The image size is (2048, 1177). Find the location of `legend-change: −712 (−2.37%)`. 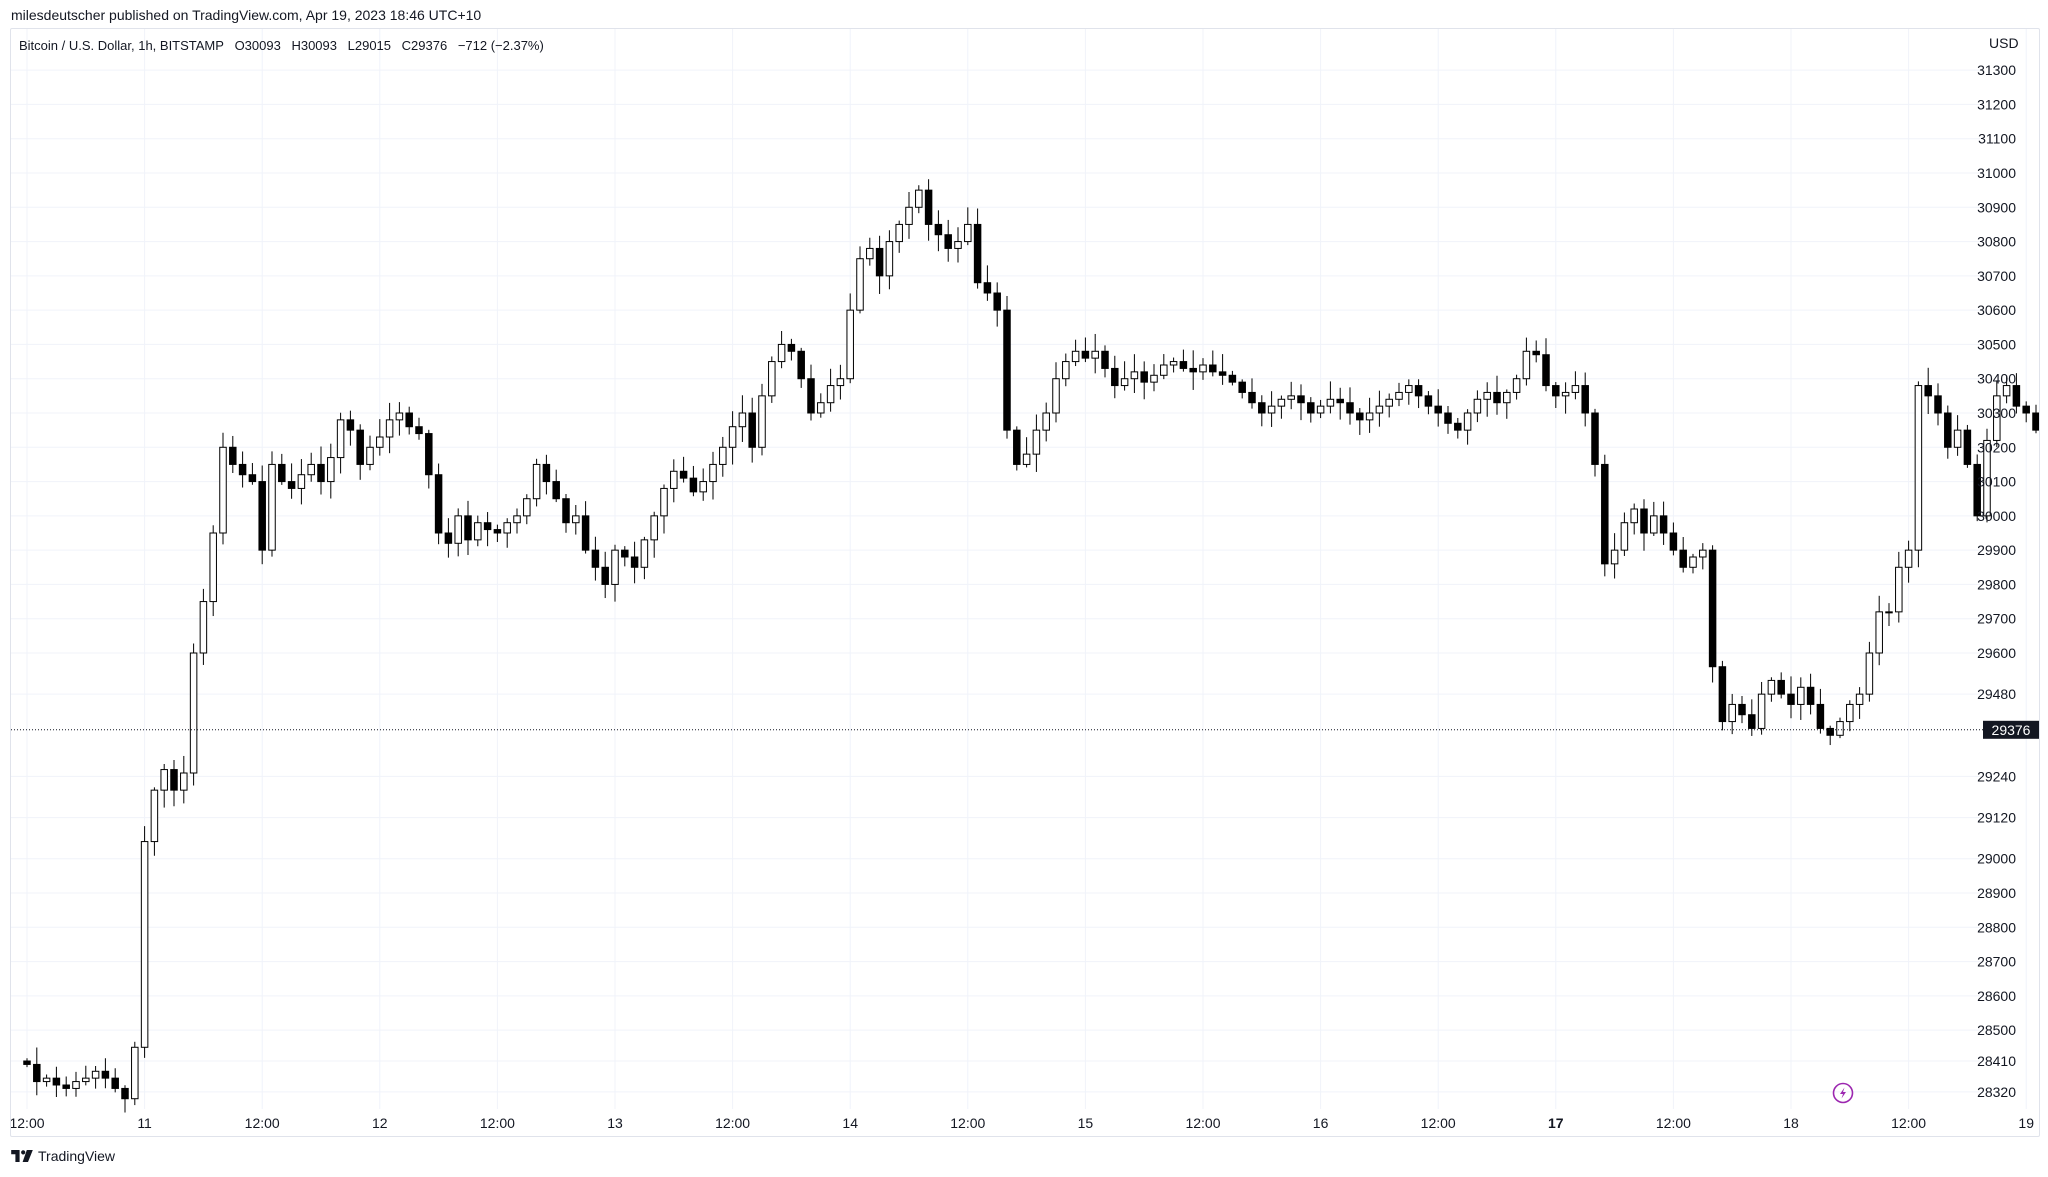

legend-change: −712 (−2.37%) is located at coordinates (500, 45).